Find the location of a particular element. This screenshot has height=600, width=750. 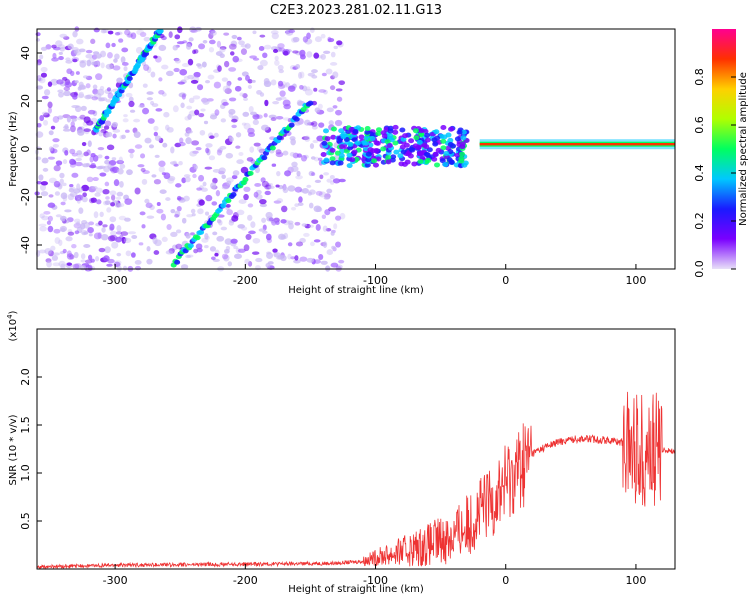

spectrogram-y-label: Frequency (Hz) is located at coordinates (13, 149).